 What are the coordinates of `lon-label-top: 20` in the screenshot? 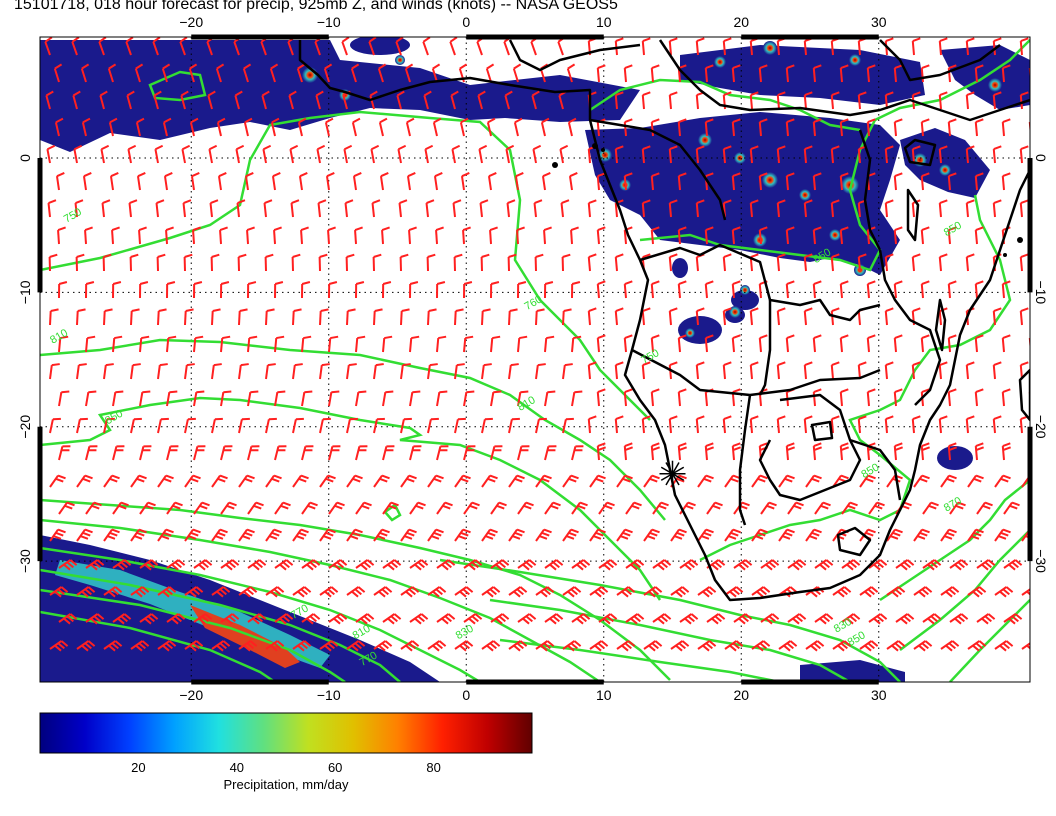 It's located at (741, 22).